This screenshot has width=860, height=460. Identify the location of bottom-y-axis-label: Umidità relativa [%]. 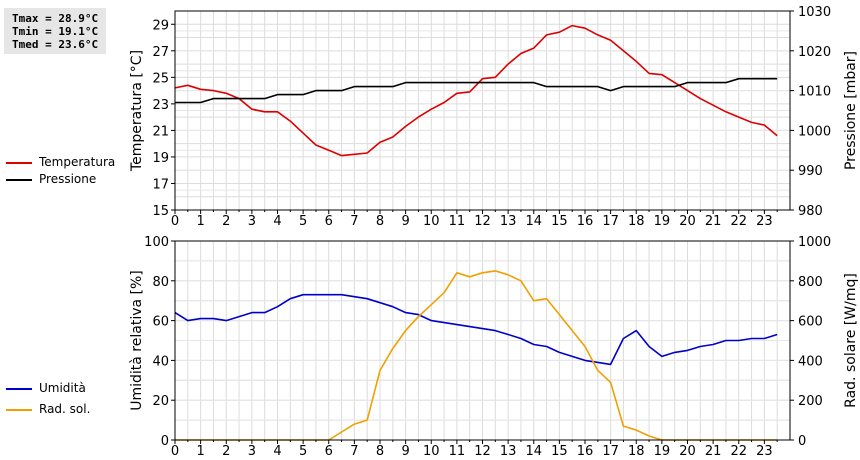
(137, 340).